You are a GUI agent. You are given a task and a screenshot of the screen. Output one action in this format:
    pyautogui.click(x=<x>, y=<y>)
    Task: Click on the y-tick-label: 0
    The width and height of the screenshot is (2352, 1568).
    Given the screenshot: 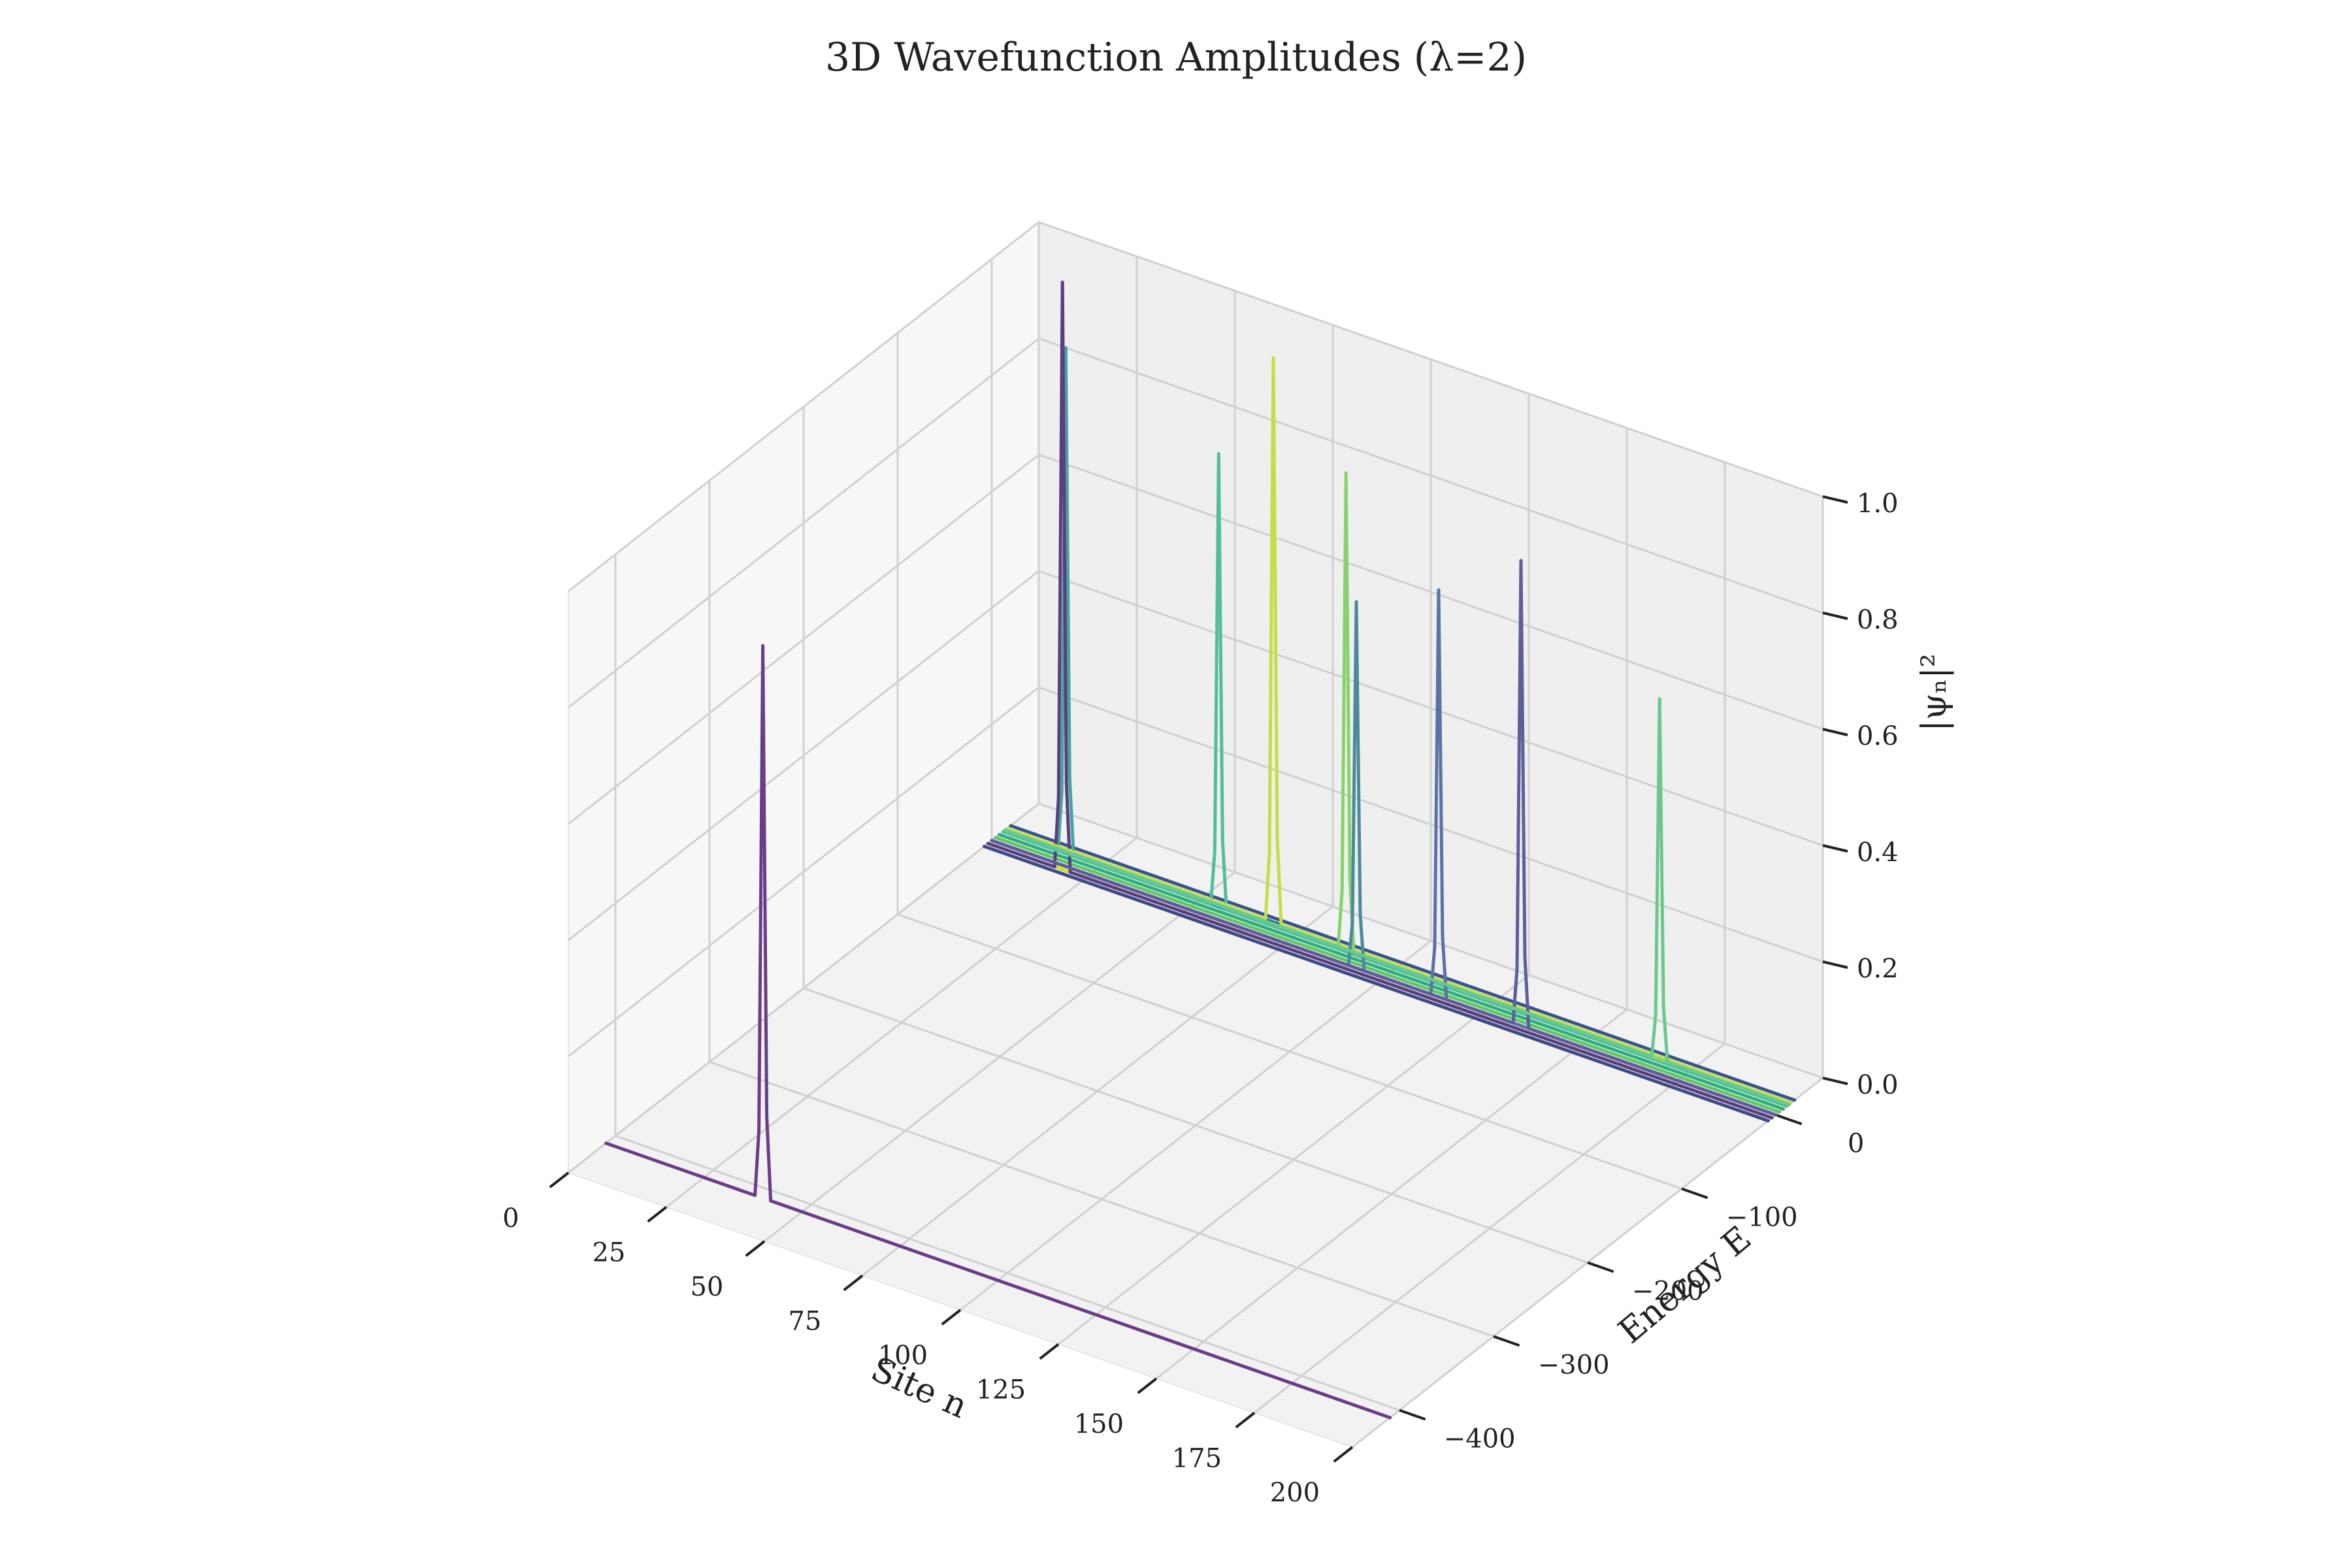 What is the action you would take?
    pyautogui.click(x=1856, y=1143)
    